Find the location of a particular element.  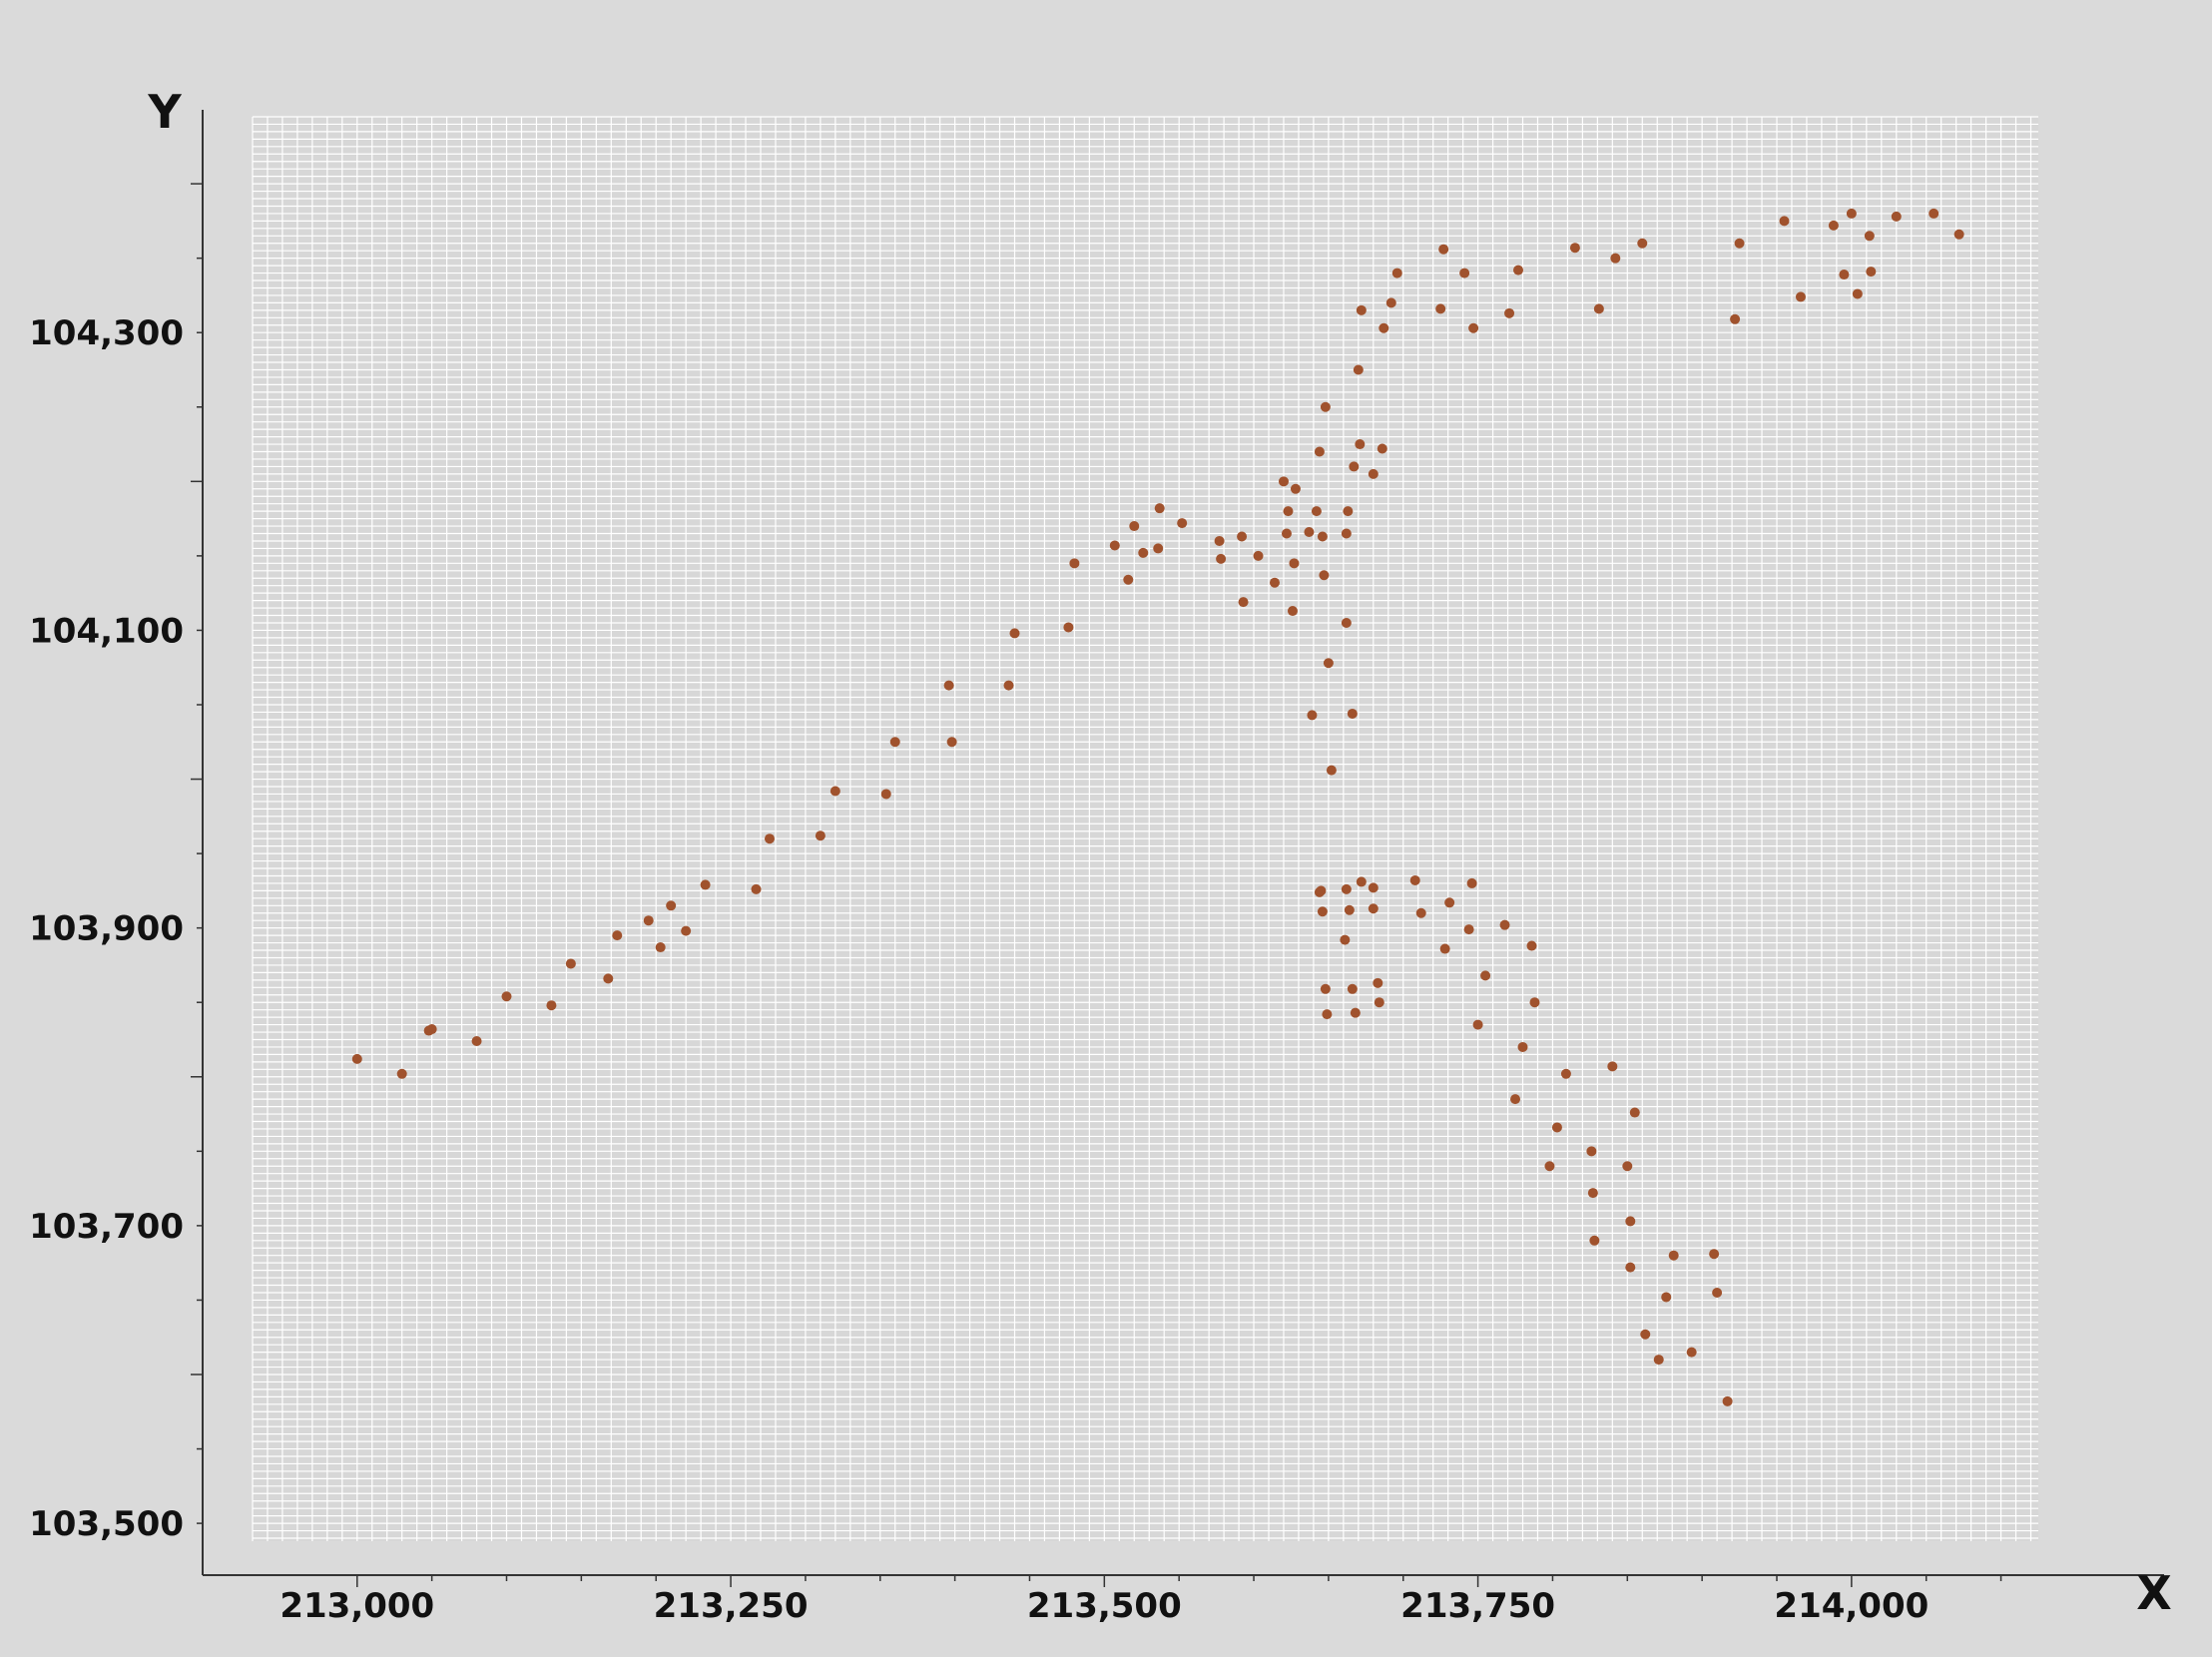

y-tick-labels: 103,500 103,700 103,900 104,100 104,300 is located at coordinates (106, 929).